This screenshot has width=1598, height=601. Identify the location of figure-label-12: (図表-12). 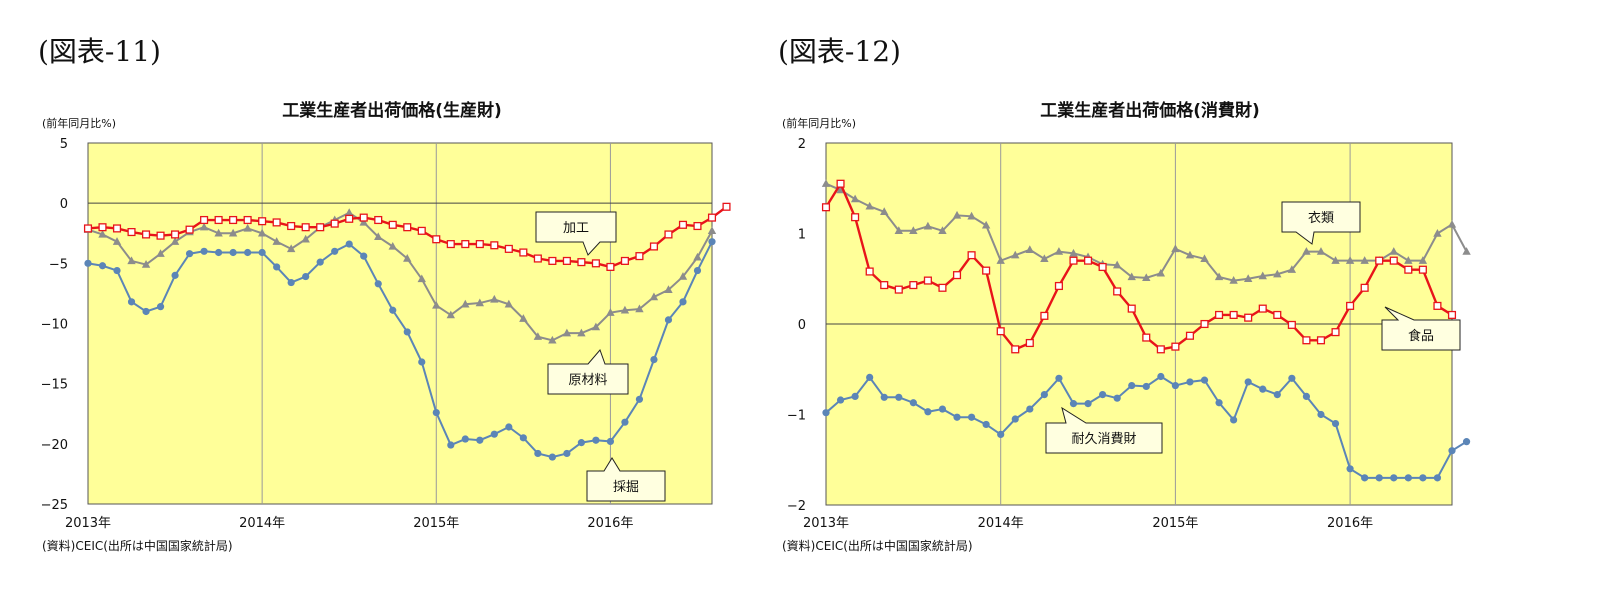
(839, 51).